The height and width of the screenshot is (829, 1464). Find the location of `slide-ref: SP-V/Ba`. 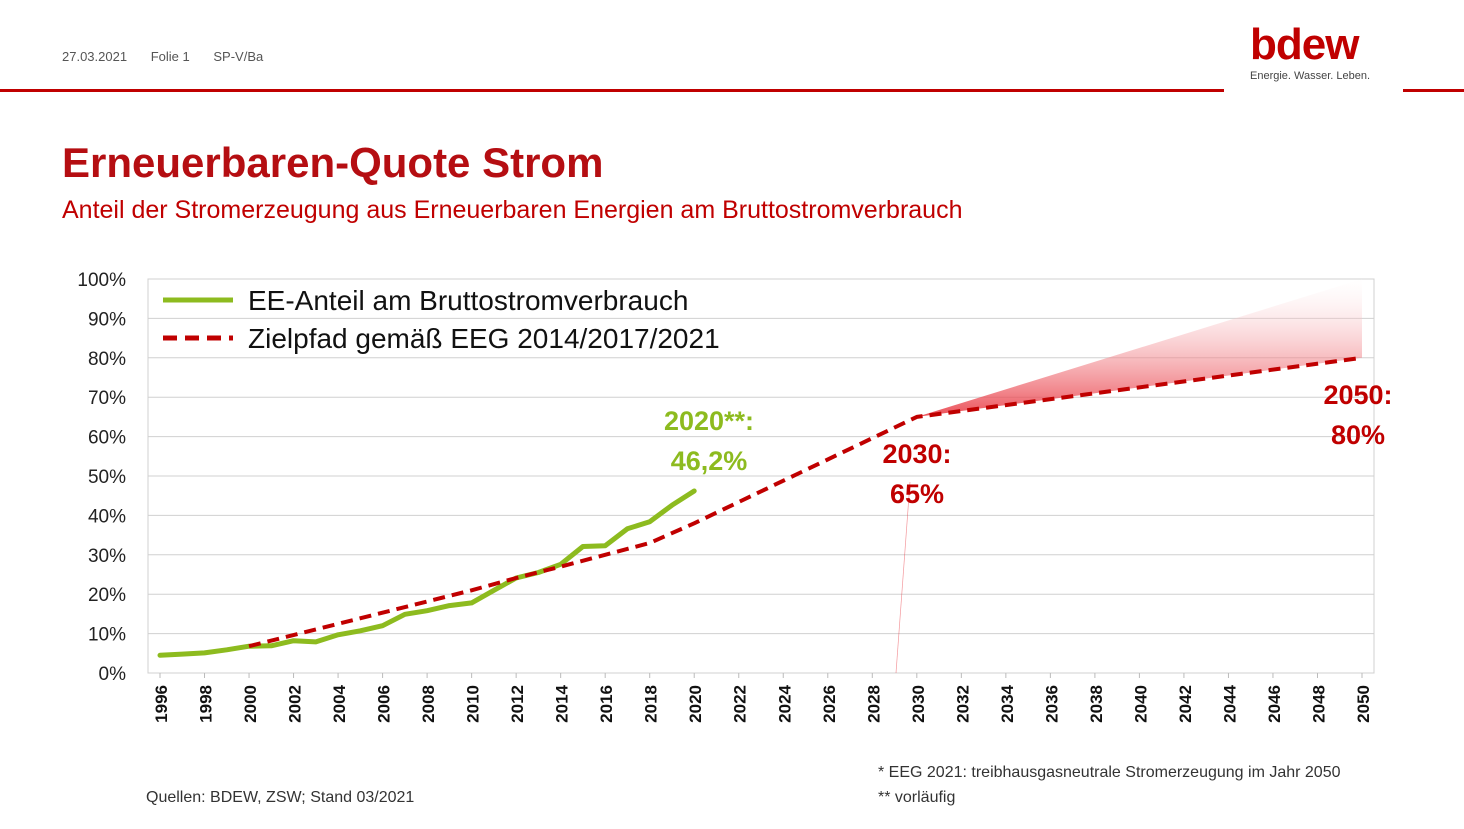

slide-ref: SP-V/Ba is located at coordinates (238, 56).